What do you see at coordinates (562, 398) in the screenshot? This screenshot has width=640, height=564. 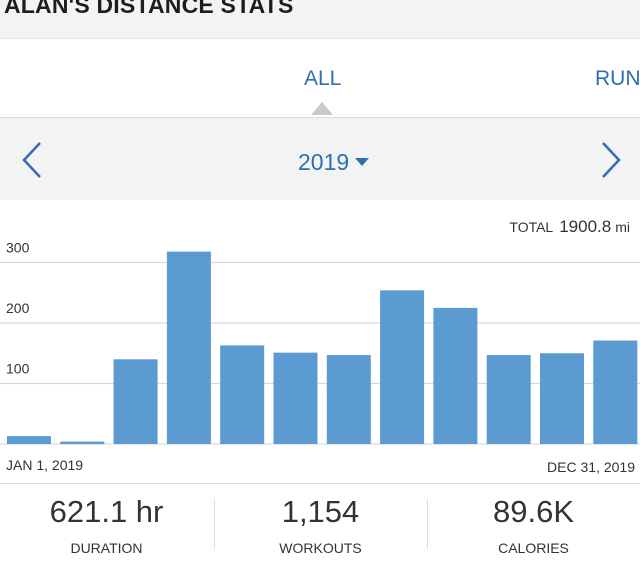 I see `bar-nov` at bounding box center [562, 398].